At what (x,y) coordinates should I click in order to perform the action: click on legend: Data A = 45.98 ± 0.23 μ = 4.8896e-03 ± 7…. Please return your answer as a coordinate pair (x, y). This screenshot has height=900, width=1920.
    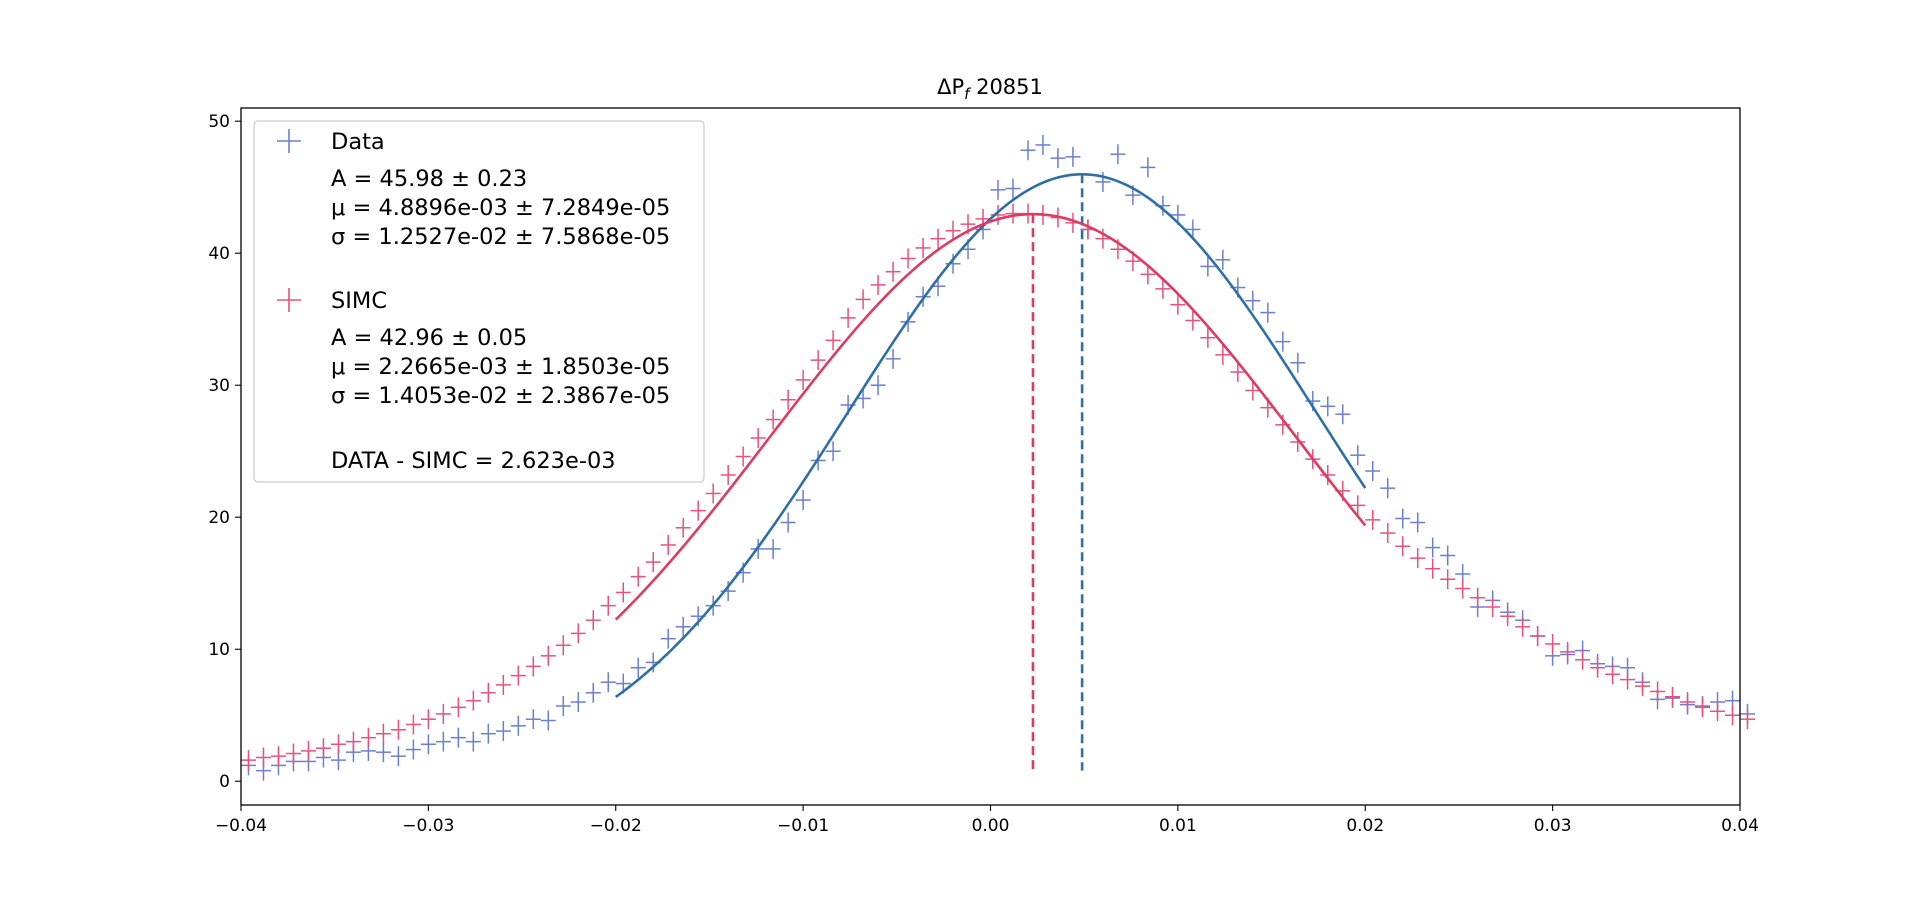
    Looking at the image, I should click on (479, 301).